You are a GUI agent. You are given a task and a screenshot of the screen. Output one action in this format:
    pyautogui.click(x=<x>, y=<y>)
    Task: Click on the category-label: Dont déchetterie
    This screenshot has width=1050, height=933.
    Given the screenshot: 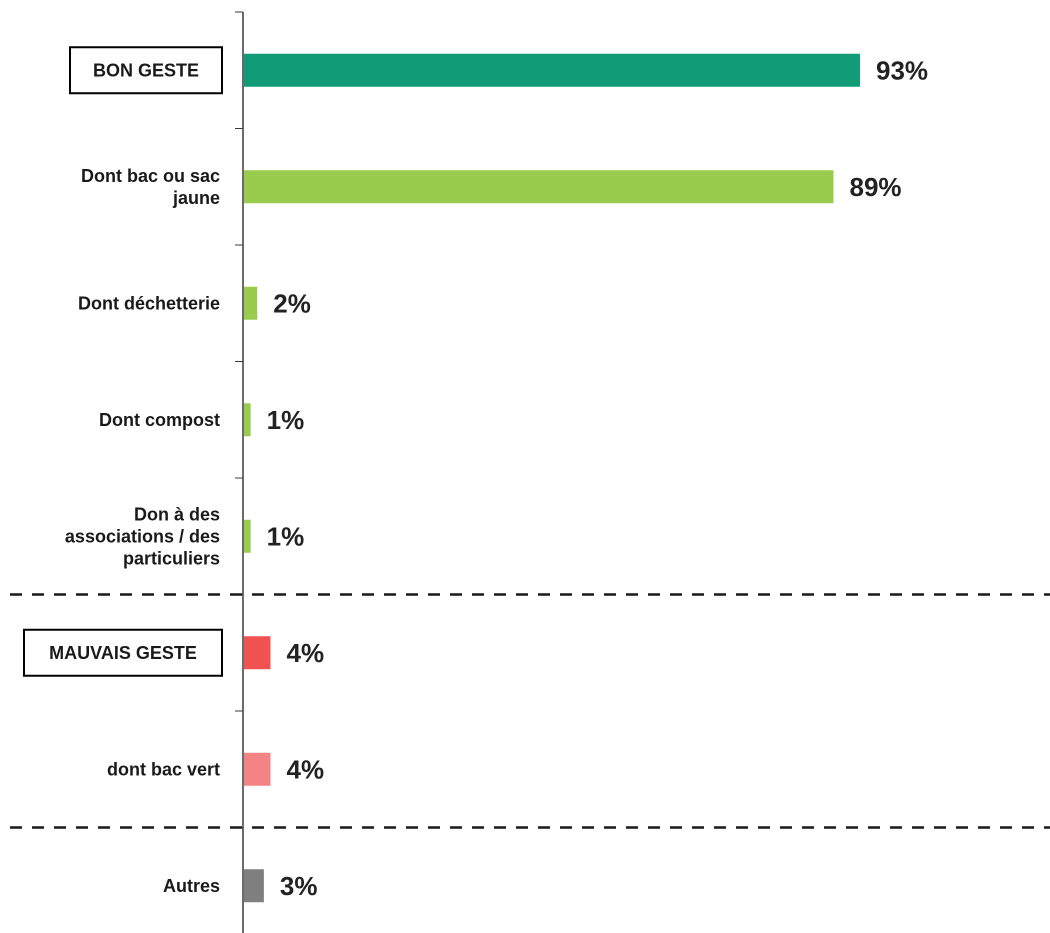 What is the action you would take?
    pyautogui.click(x=149, y=303)
    